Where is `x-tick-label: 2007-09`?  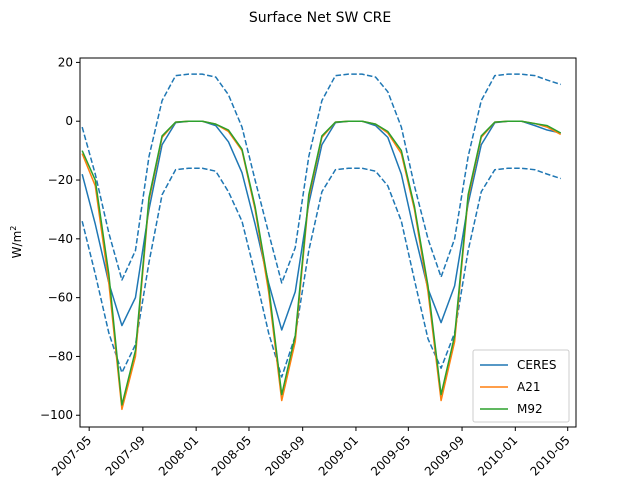 x-tick-label: 2007-09 is located at coordinates (125, 455).